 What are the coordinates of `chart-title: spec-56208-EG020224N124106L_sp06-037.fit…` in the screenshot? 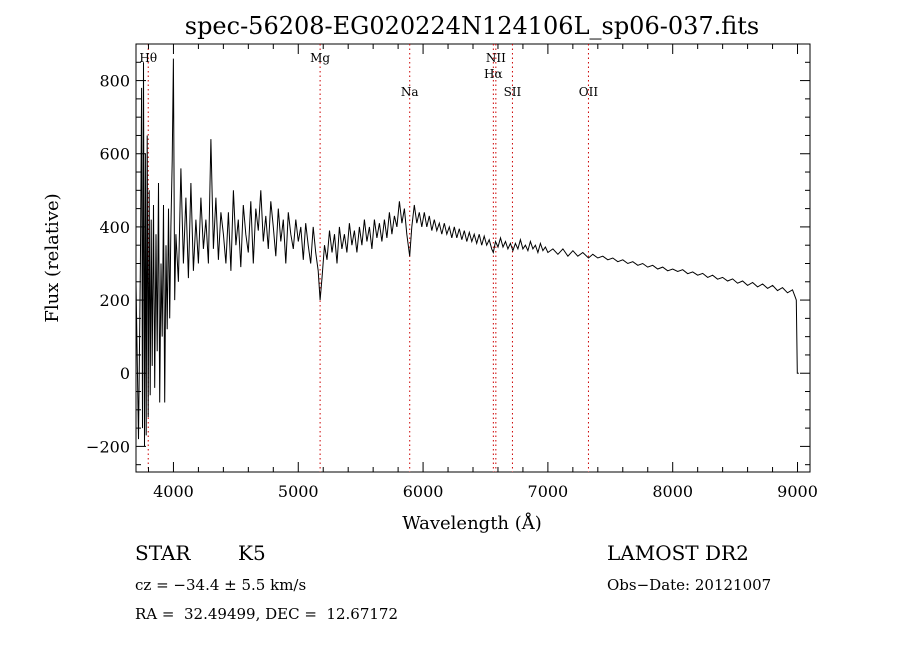 It's located at (472, 26).